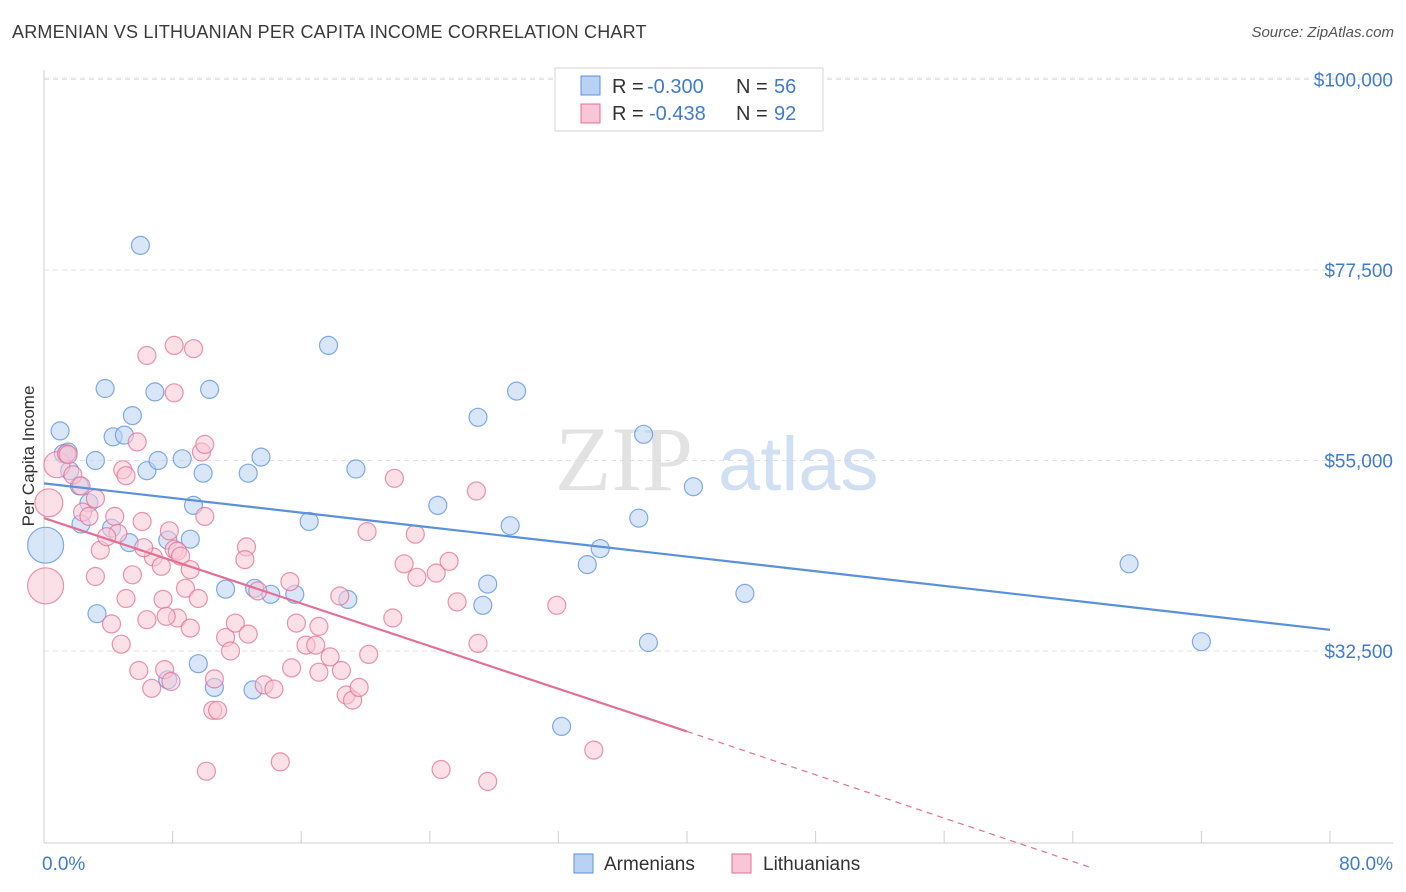 This screenshot has height=892, width=1406. I want to click on y-axis-label: Per Capita Income, so click(28, 456).